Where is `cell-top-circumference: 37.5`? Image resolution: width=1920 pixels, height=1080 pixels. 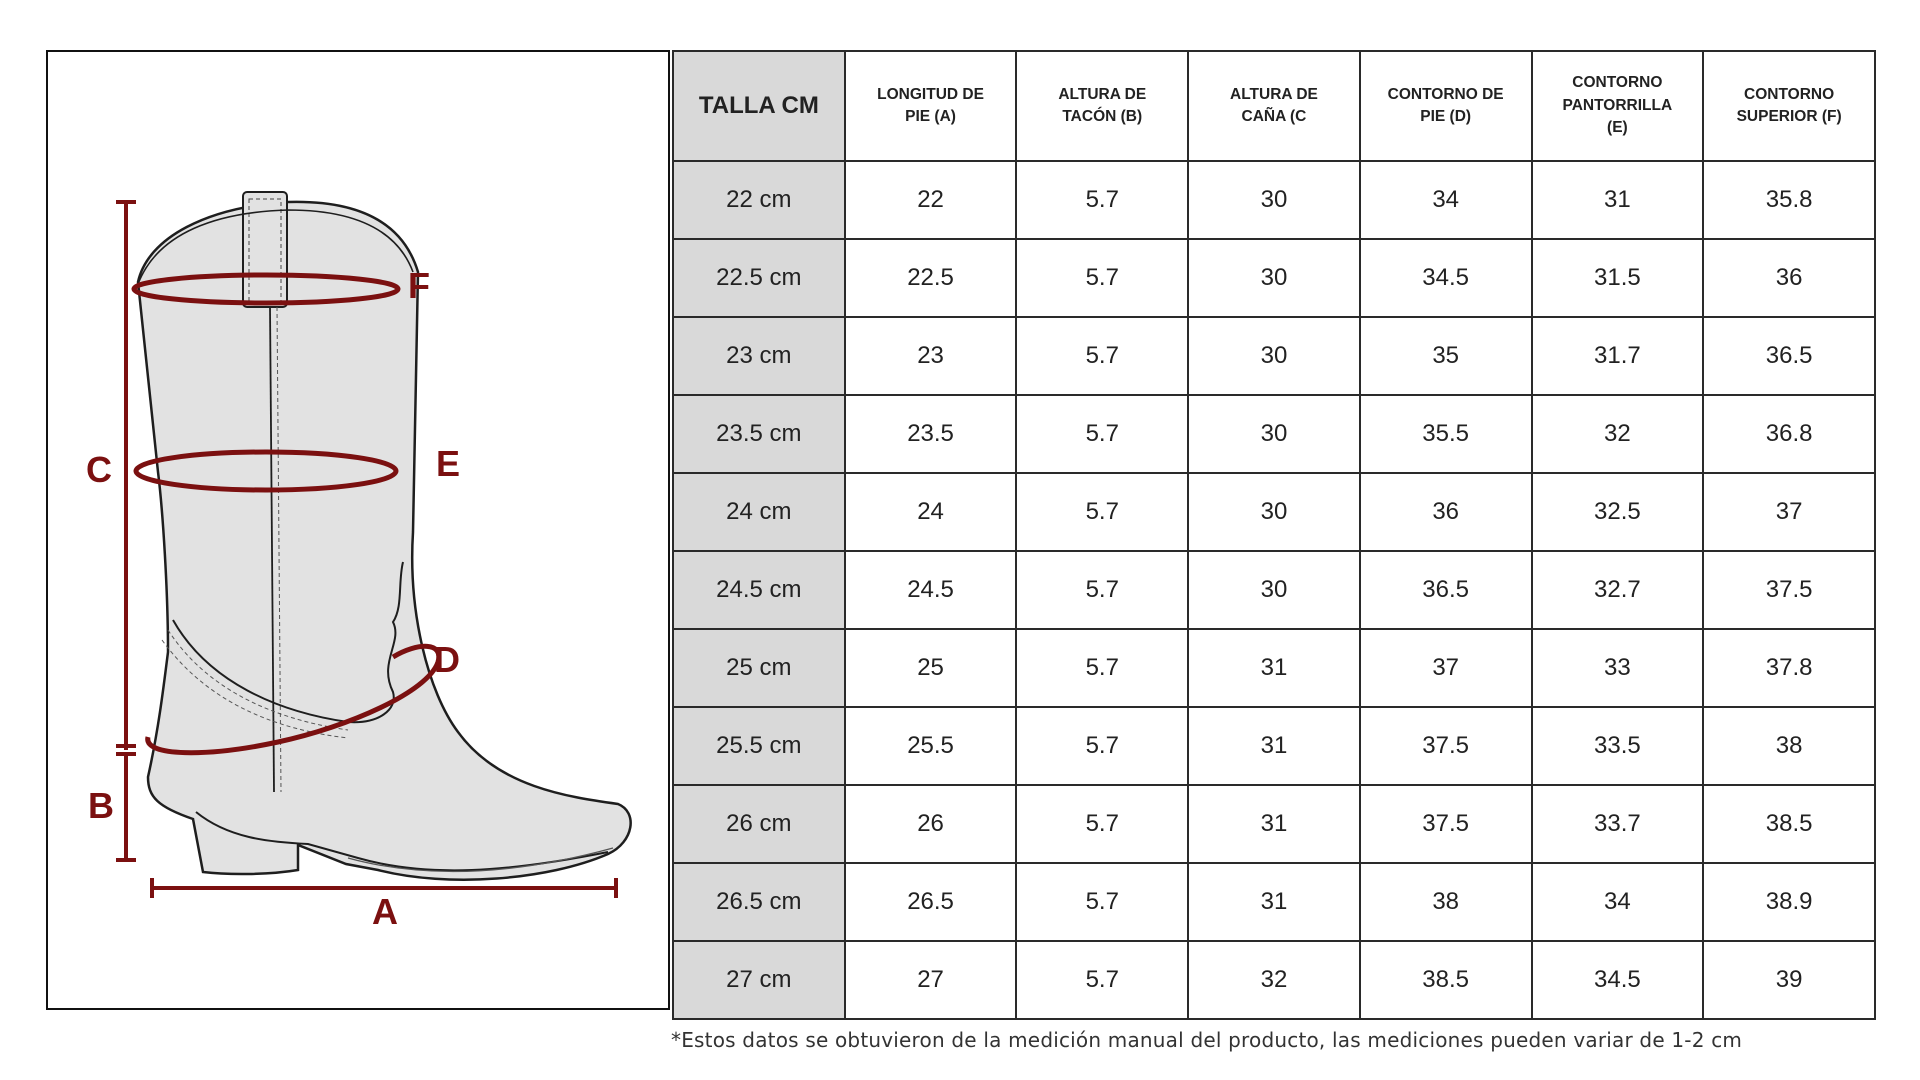
cell-top-circumference: 37.5 is located at coordinates (1789, 590).